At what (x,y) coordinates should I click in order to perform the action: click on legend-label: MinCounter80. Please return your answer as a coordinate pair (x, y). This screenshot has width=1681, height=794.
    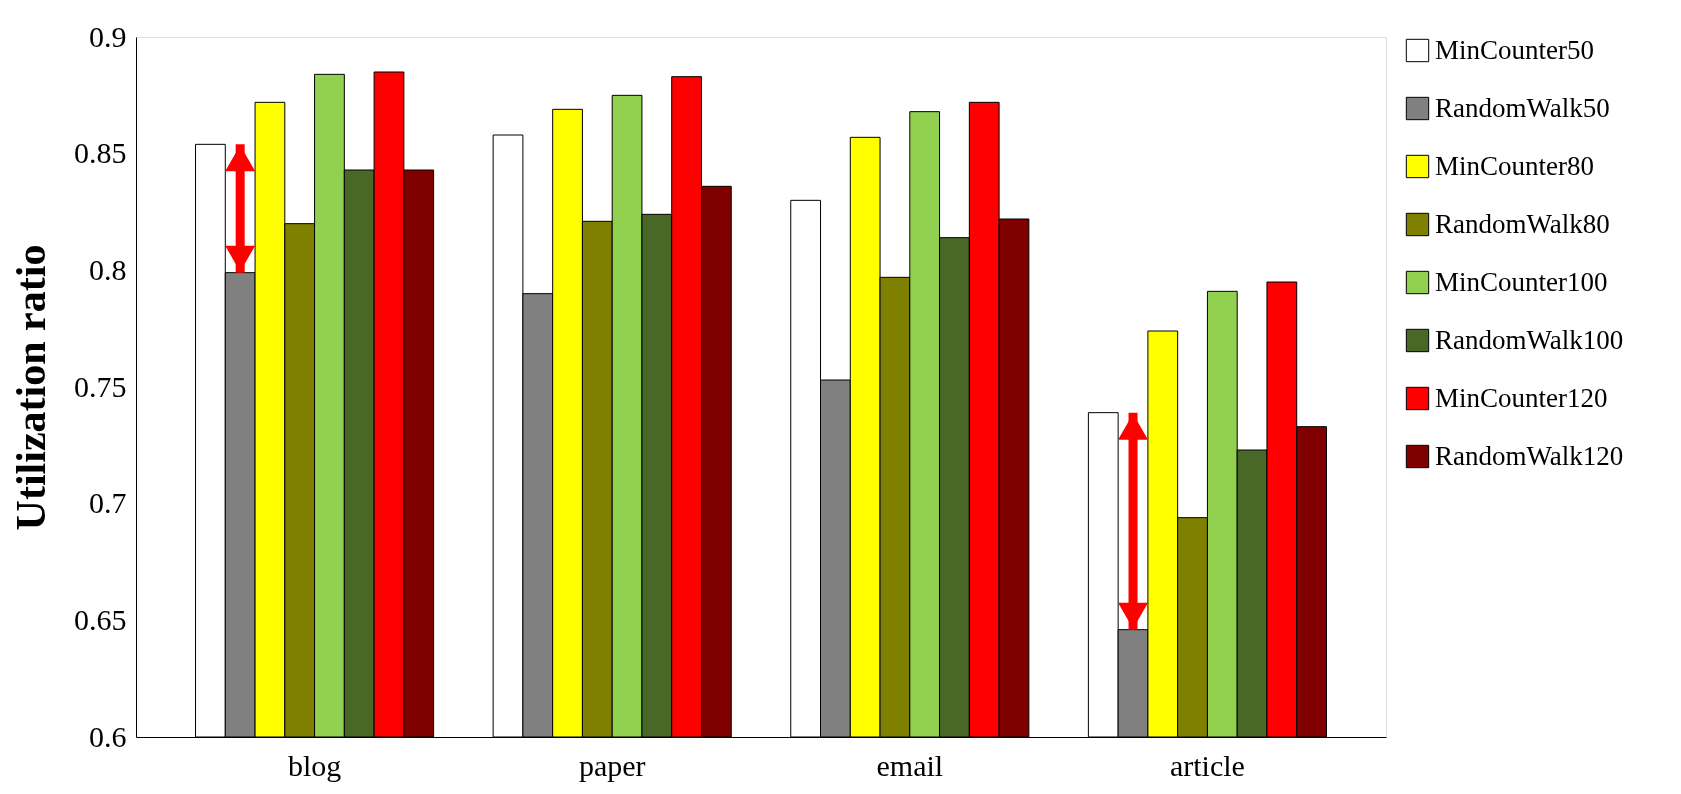
    Looking at the image, I should click on (1514, 165).